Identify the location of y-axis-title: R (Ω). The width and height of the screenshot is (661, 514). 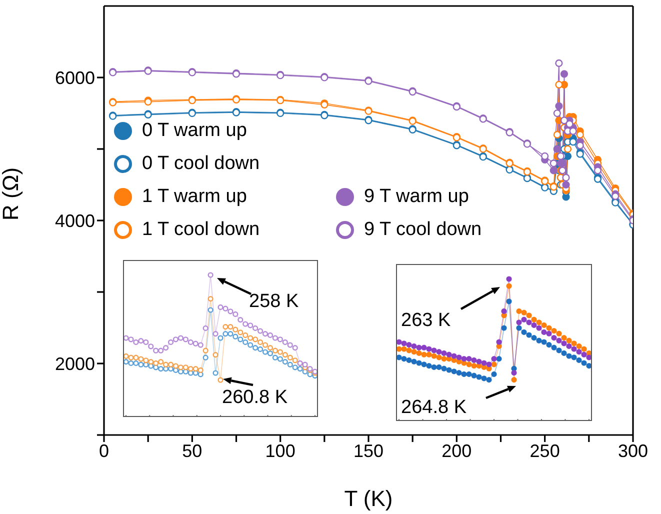
(11, 193).